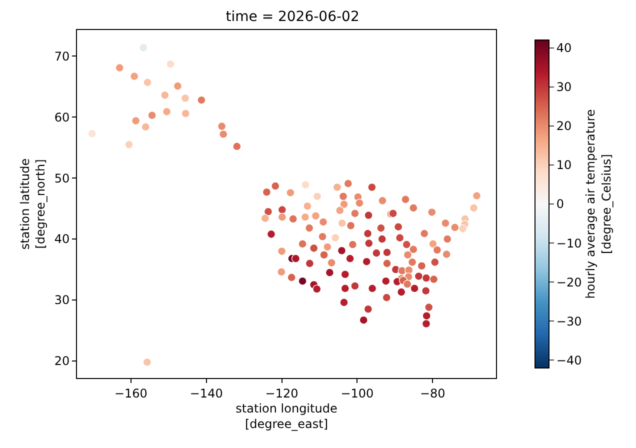  I want to click on x-tick-label: −80, so click(433, 393).